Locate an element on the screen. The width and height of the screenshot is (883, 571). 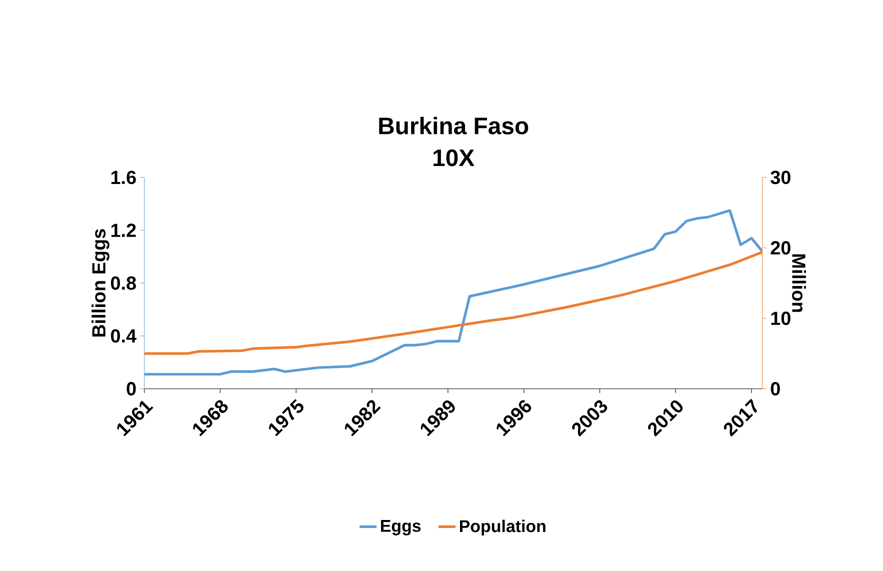
y-tick-label: 1.2 is located at coordinates (123, 230).